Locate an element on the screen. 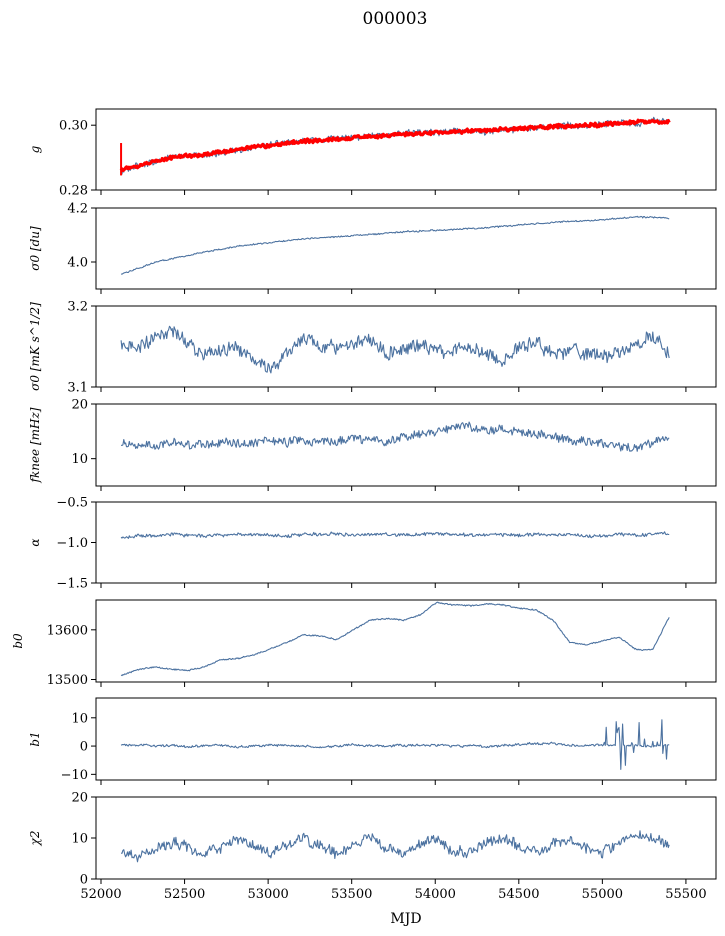  subplot-1: 0.28 0.30 g is located at coordinates (372, 153).